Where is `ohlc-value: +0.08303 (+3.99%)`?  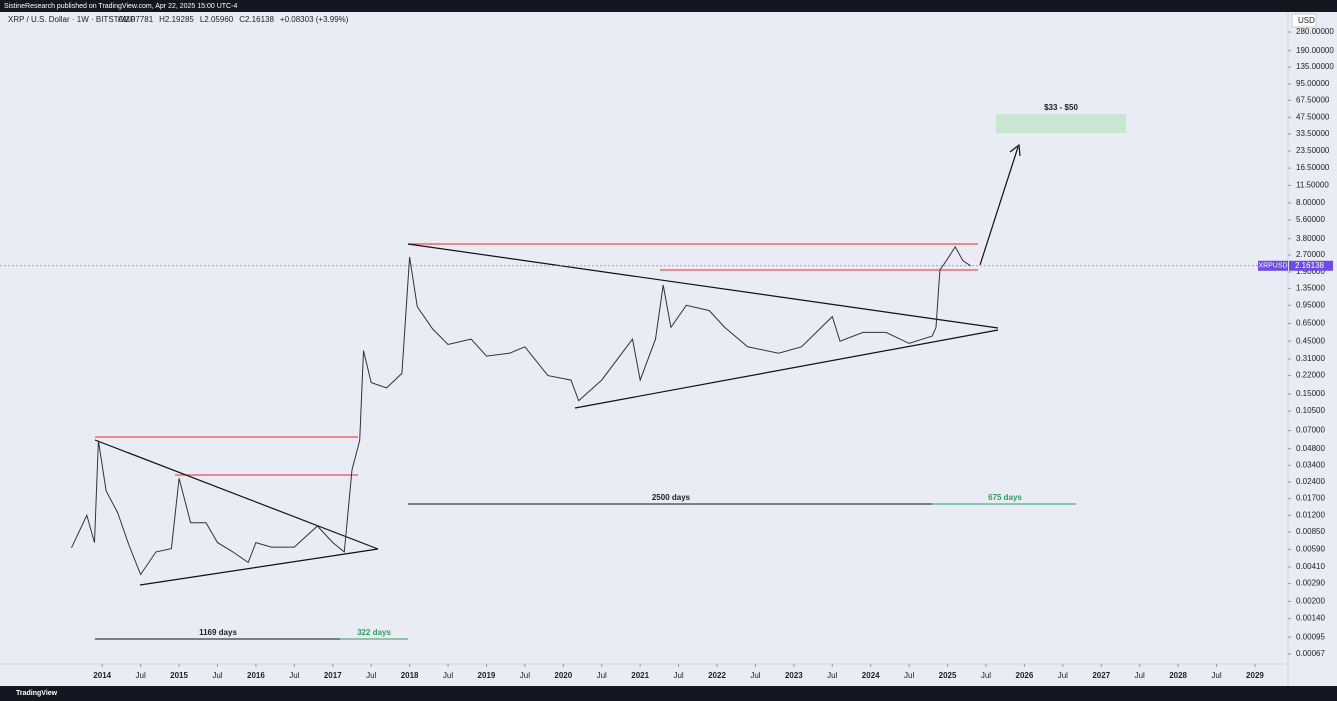
ohlc-value: +0.08303 (+3.99%) is located at coordinates (314, 19).